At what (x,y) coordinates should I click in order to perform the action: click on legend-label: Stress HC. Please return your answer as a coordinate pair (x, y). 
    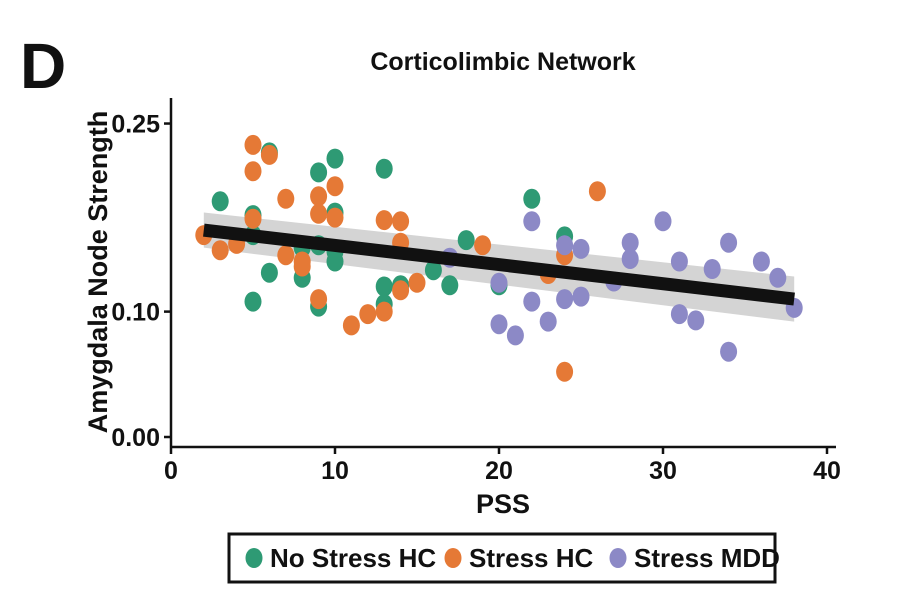
    Looking at the image, I should click on (531, 558).